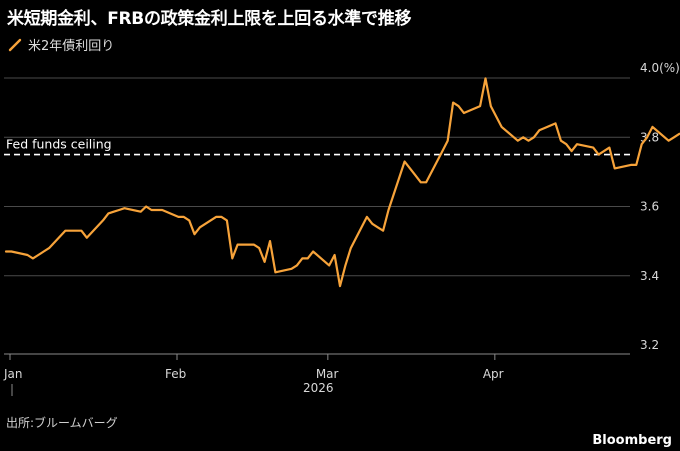  Describe the element at coordinates (660, 68) in the screenshot. I see `y-tick-label: 4.0(%)` at that location.